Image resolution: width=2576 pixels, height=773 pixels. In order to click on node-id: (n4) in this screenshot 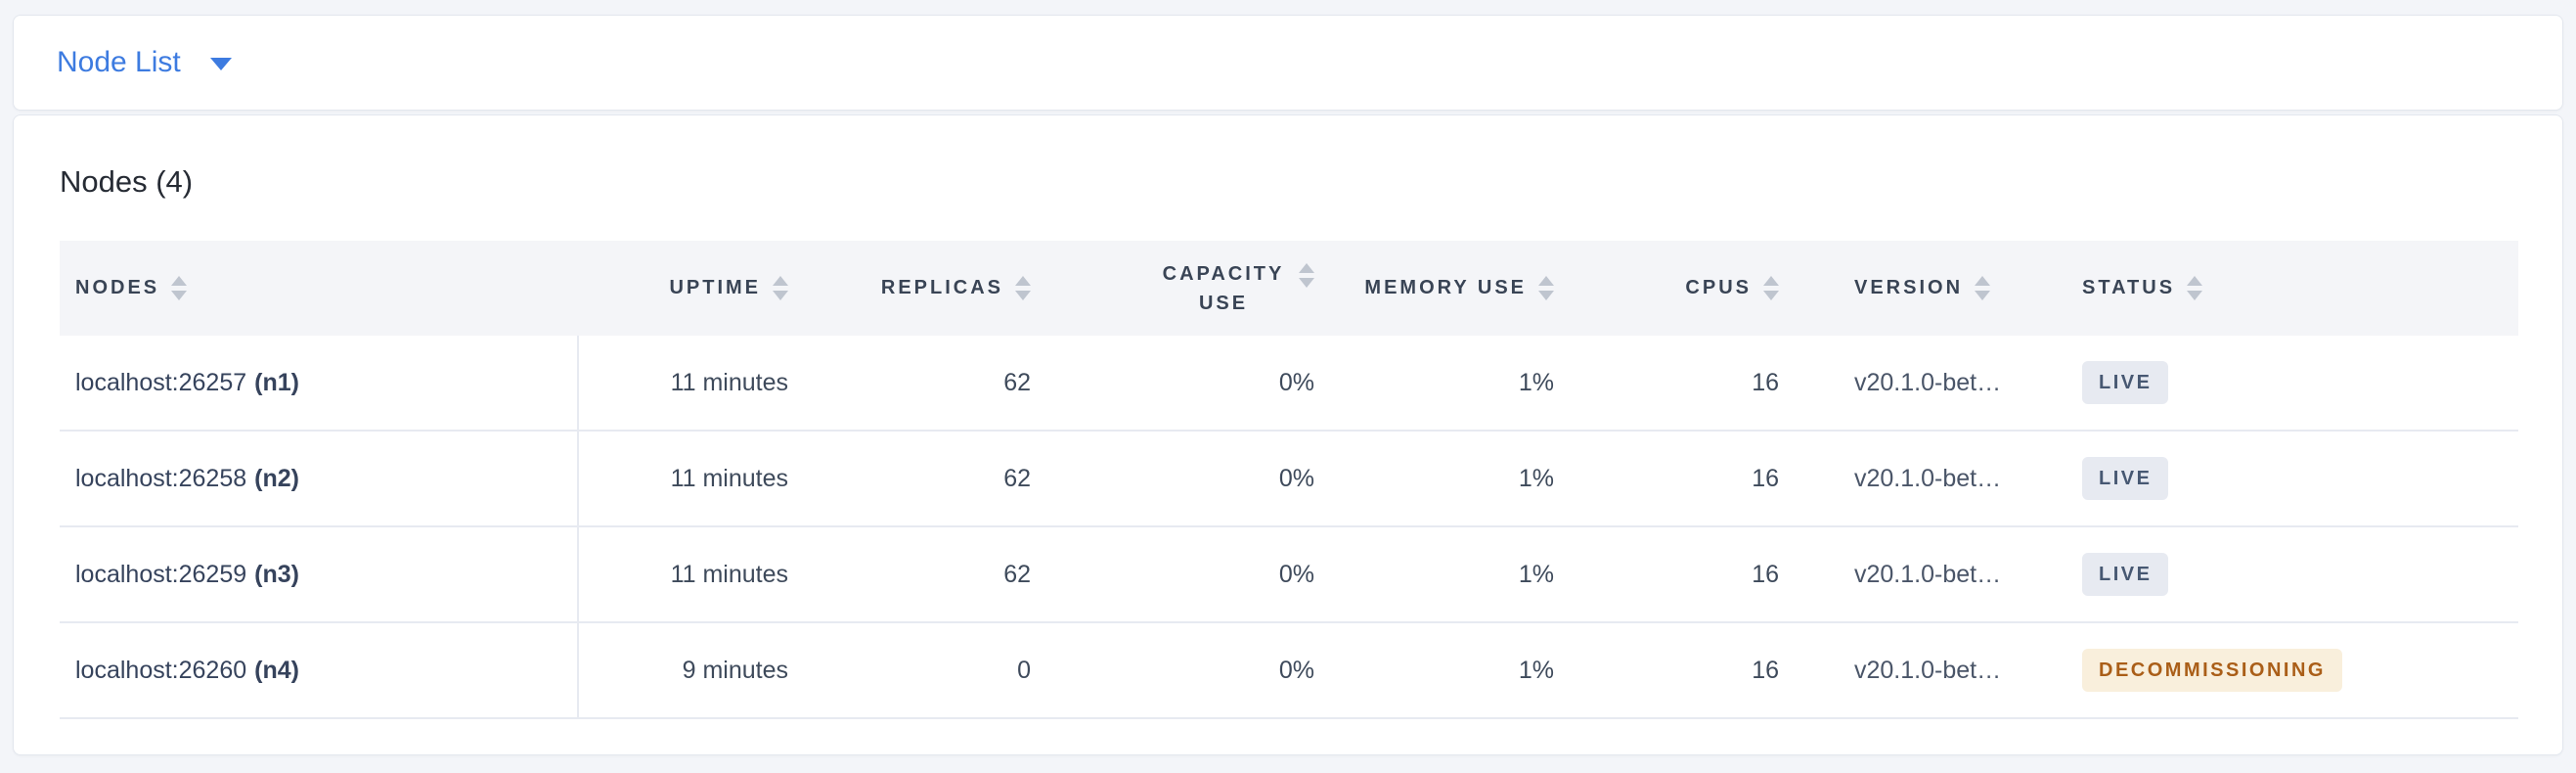, I will do `click(276, 670)`.